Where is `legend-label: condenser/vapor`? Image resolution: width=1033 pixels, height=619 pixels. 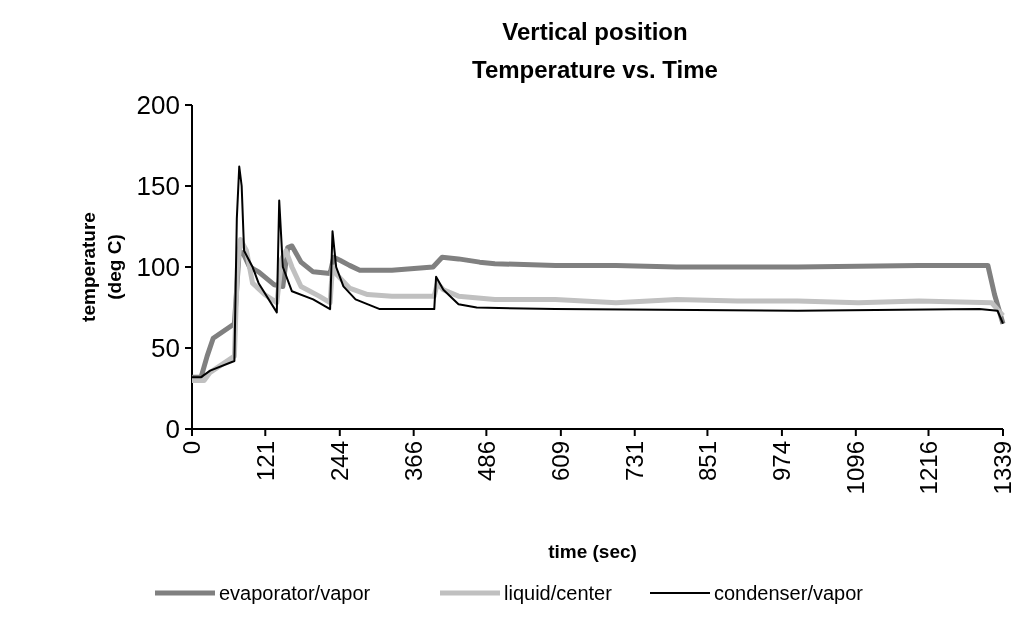
legend-label: condenser/vapor is located at coordinates (789, 593).